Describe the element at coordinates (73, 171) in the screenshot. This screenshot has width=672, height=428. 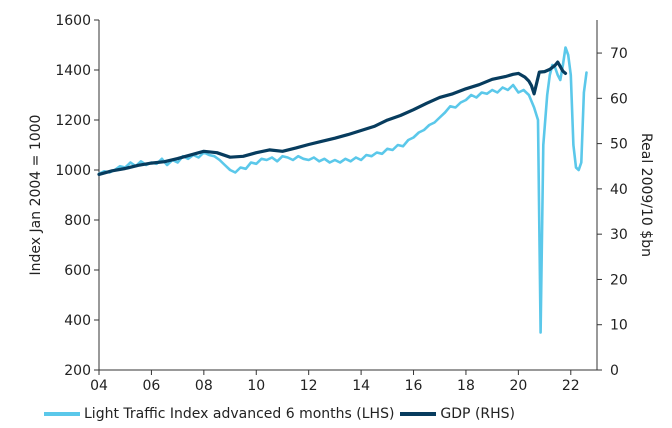
I see `left-tick-label: 1000` at that location.